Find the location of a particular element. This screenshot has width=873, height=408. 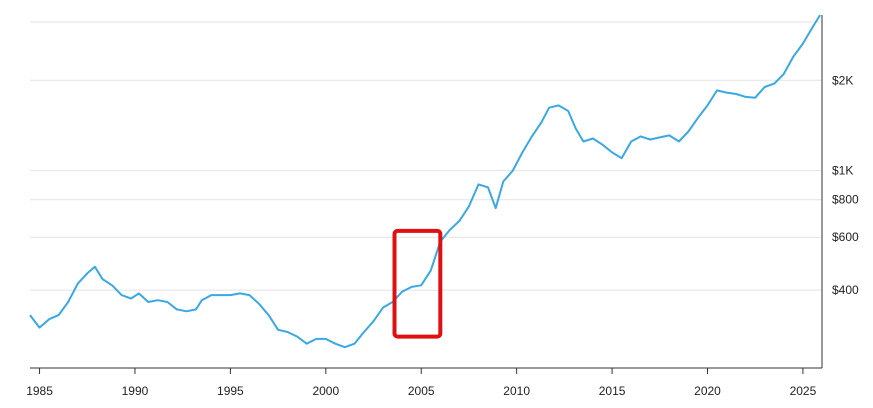

x-tick-label: 2015 is located at coordinates (612, 391).